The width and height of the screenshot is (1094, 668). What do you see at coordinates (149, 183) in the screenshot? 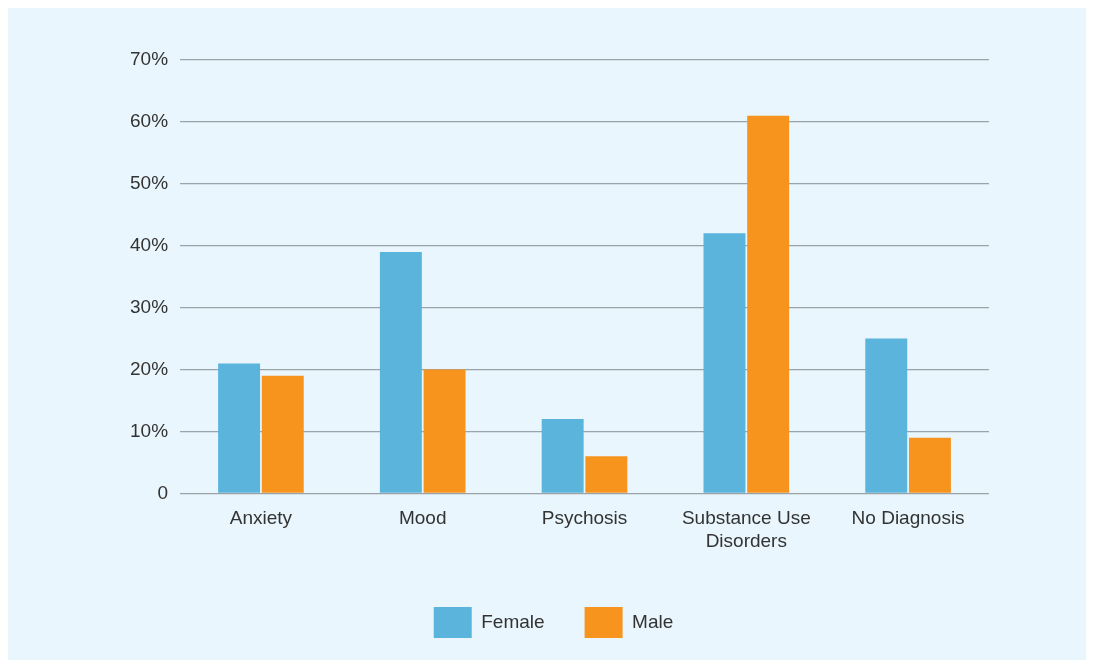
I see `y-tick-label: 50%` at bounding box center [149, 183].